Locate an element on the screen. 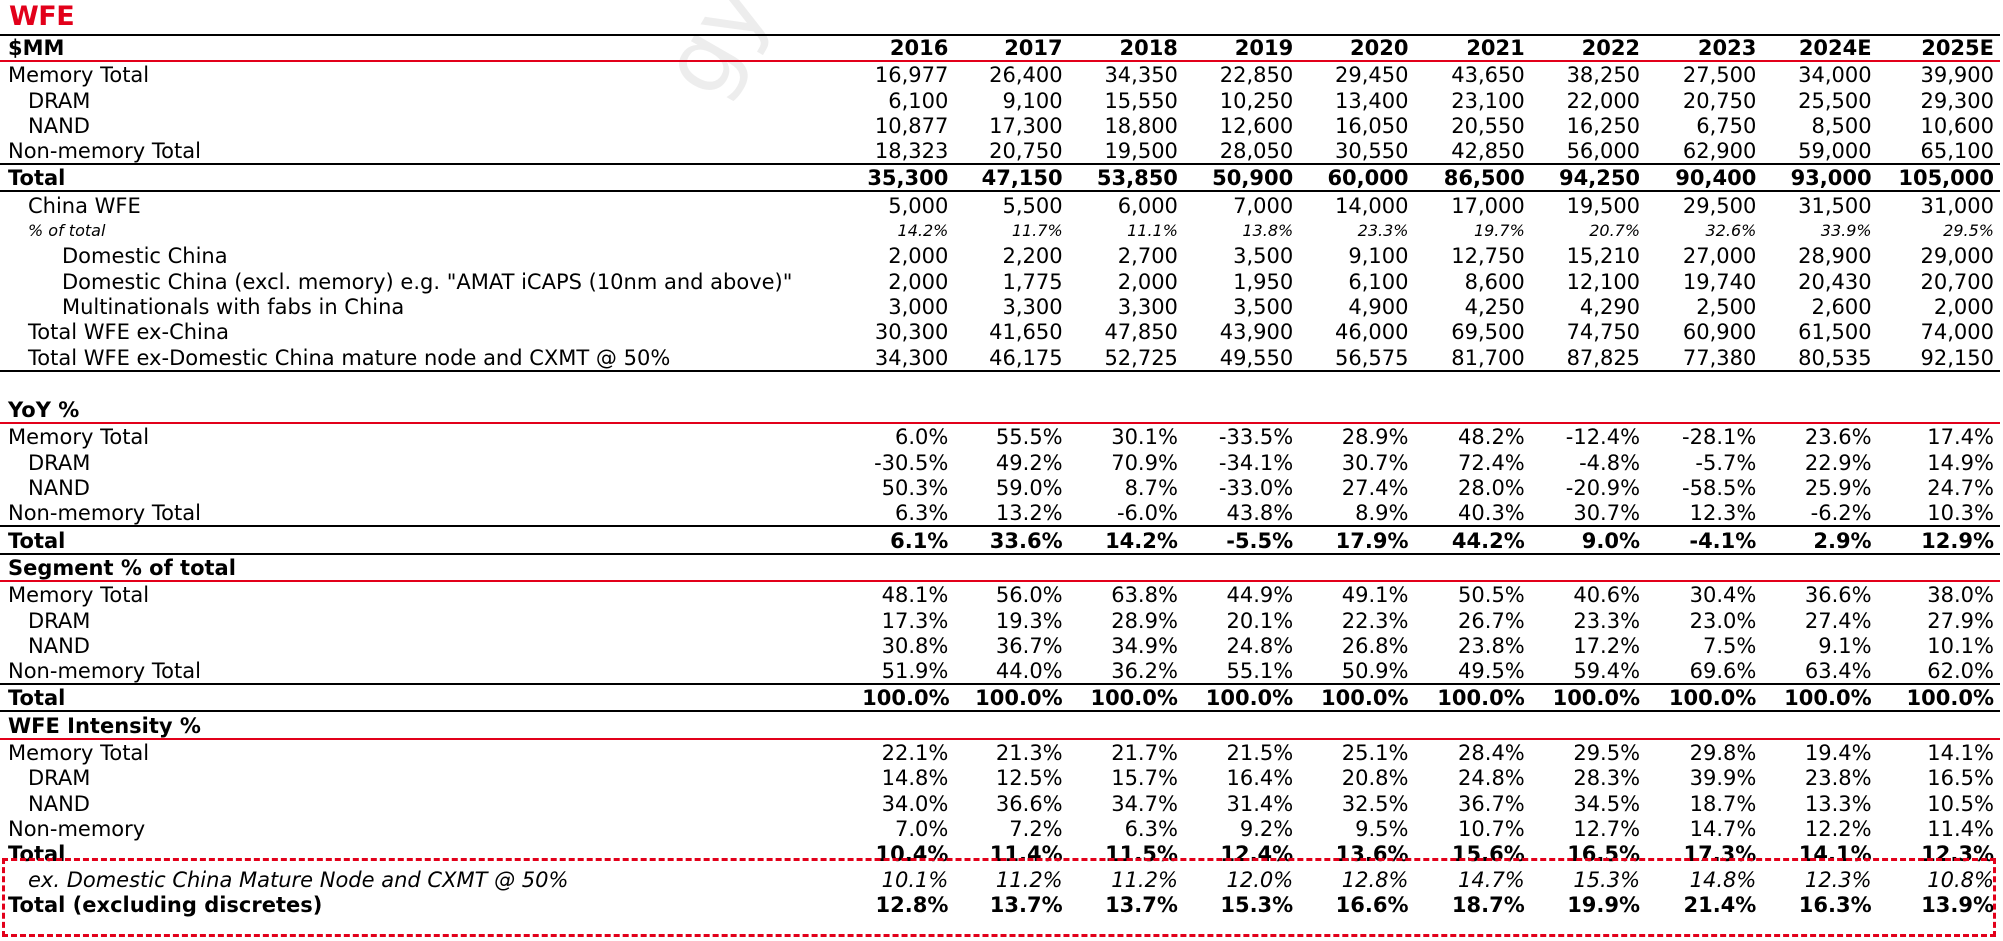  table-cell: 9,100 is located at coordinates (1378, 256).